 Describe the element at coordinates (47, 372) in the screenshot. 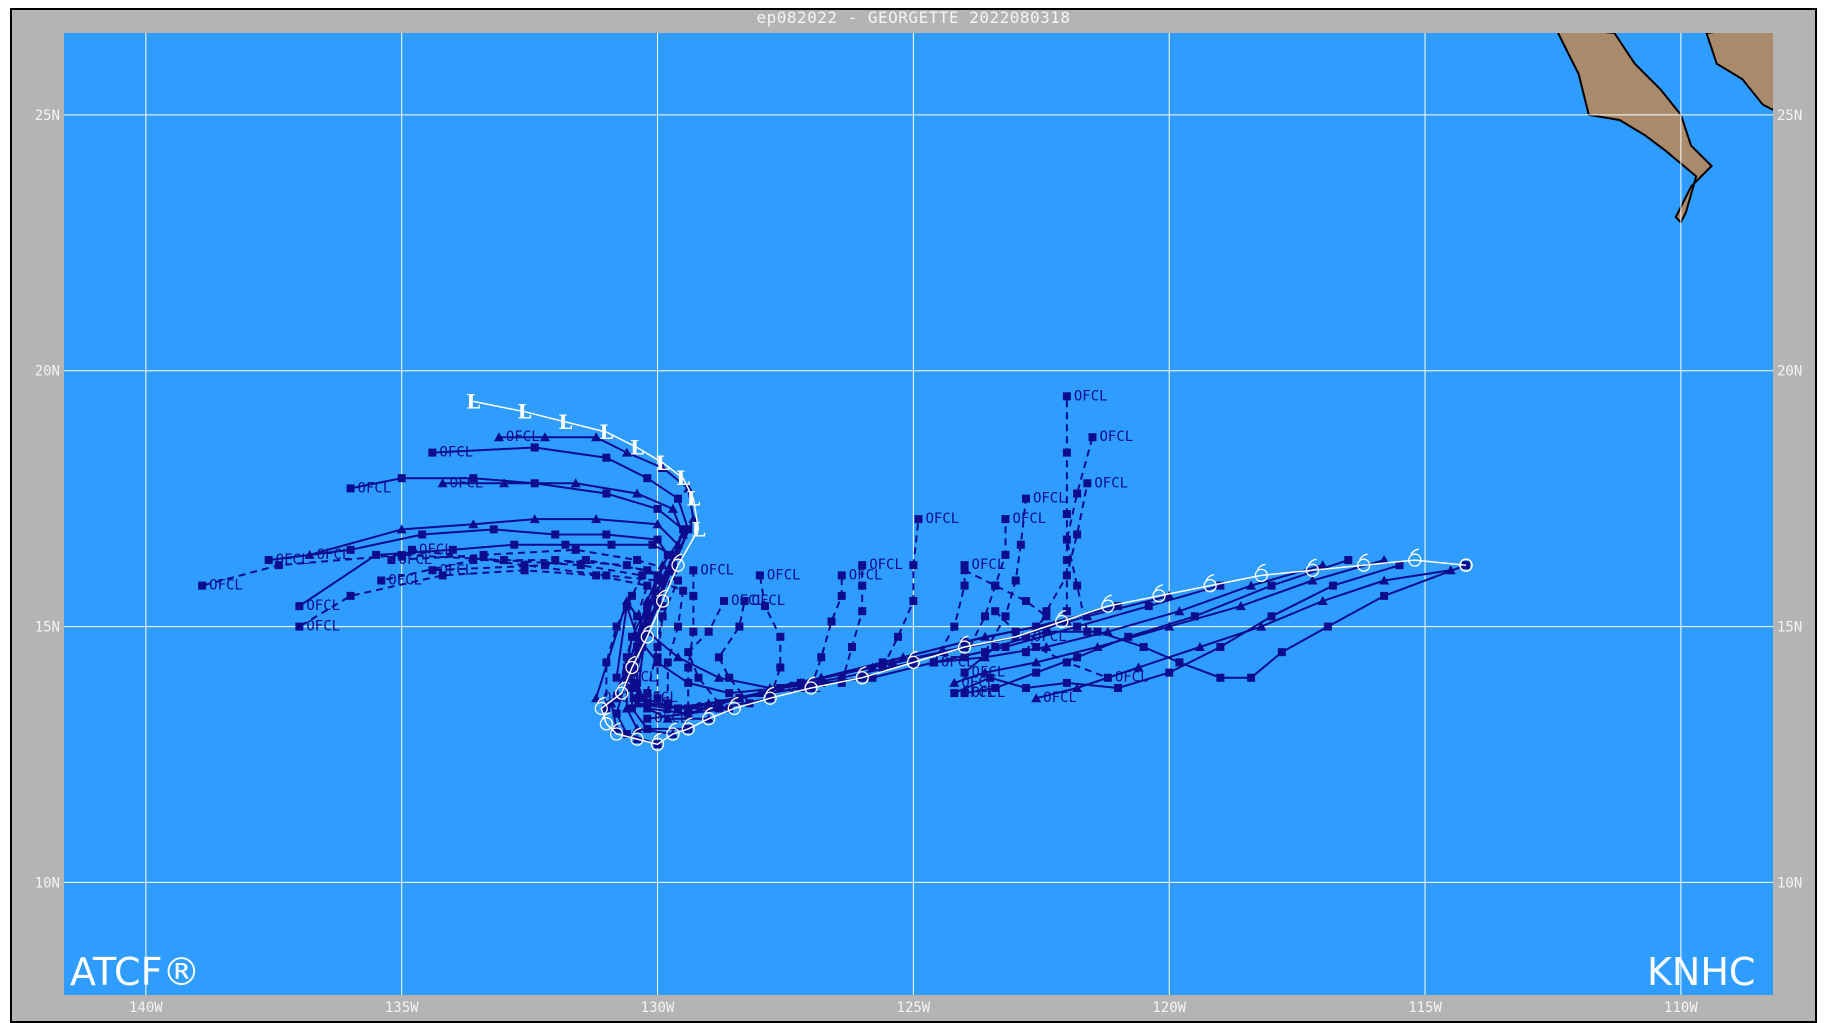

I see `lat-tick-label-left: 20N` at that location.